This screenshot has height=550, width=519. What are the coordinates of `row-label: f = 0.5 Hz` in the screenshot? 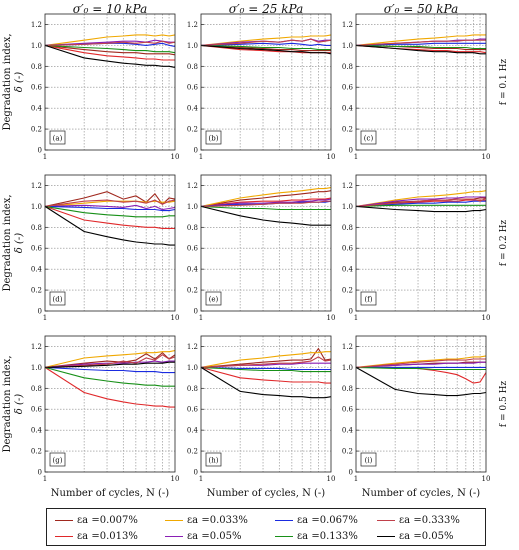 It's located at (504, 404).